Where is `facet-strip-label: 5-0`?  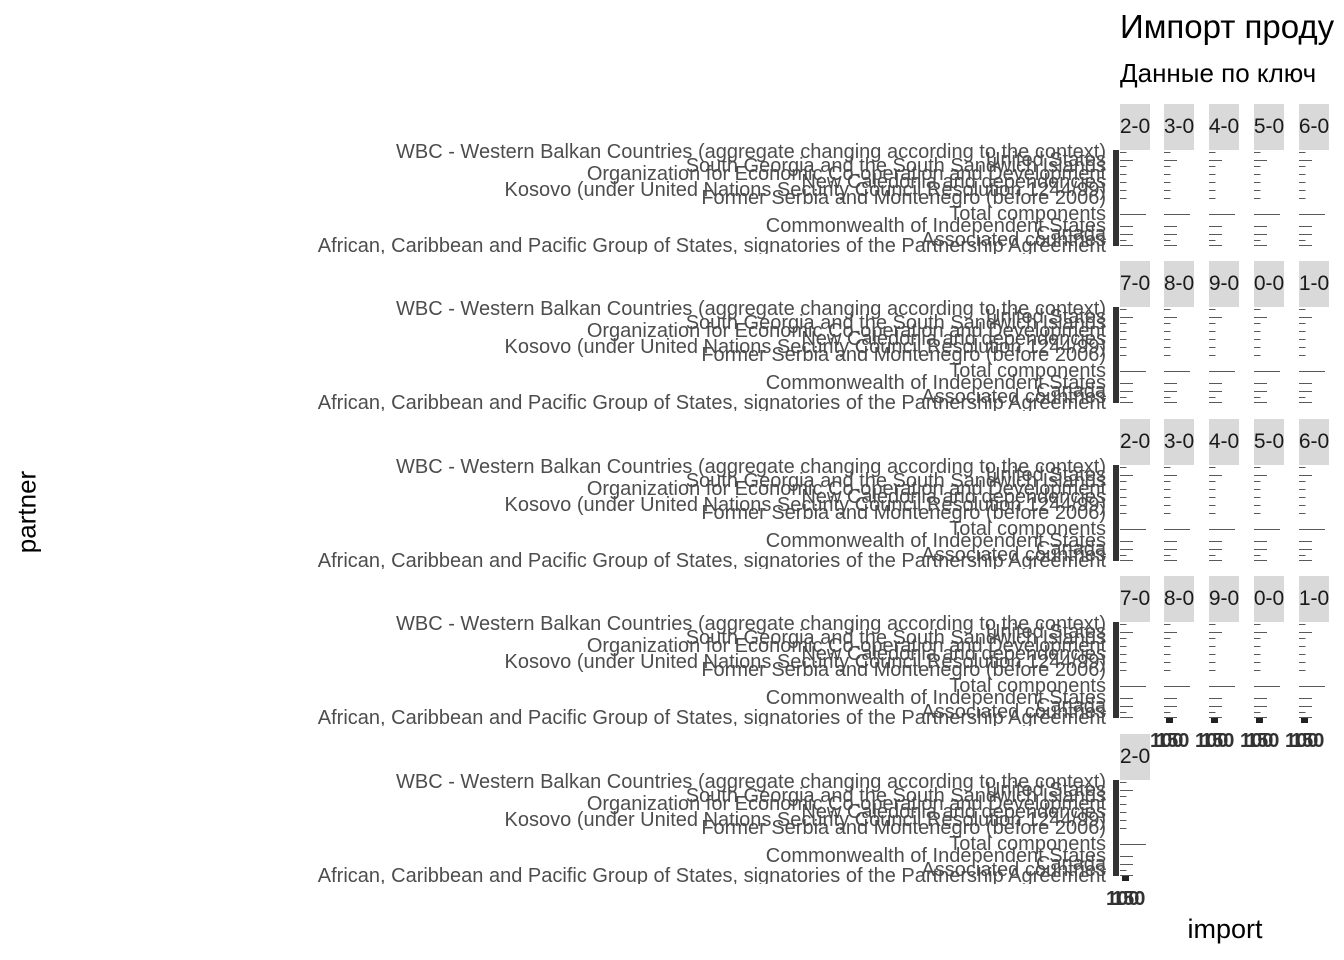 facet-strip-label: 5-0 is located at coordinates (1269, 127).